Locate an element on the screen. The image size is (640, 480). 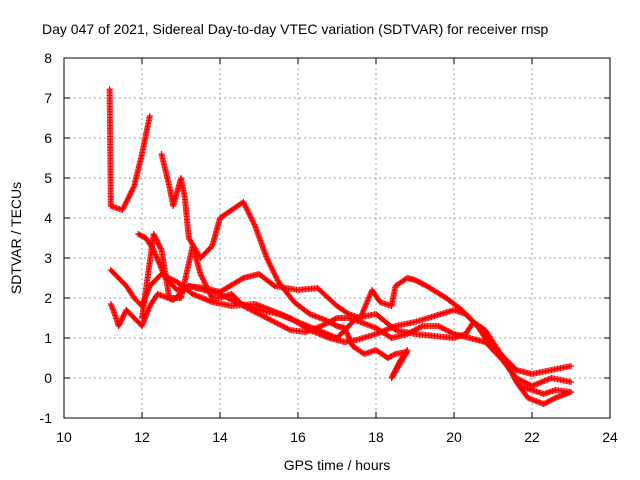
x-axis-label: GPS time / hours is located at coordinates (337, 465).